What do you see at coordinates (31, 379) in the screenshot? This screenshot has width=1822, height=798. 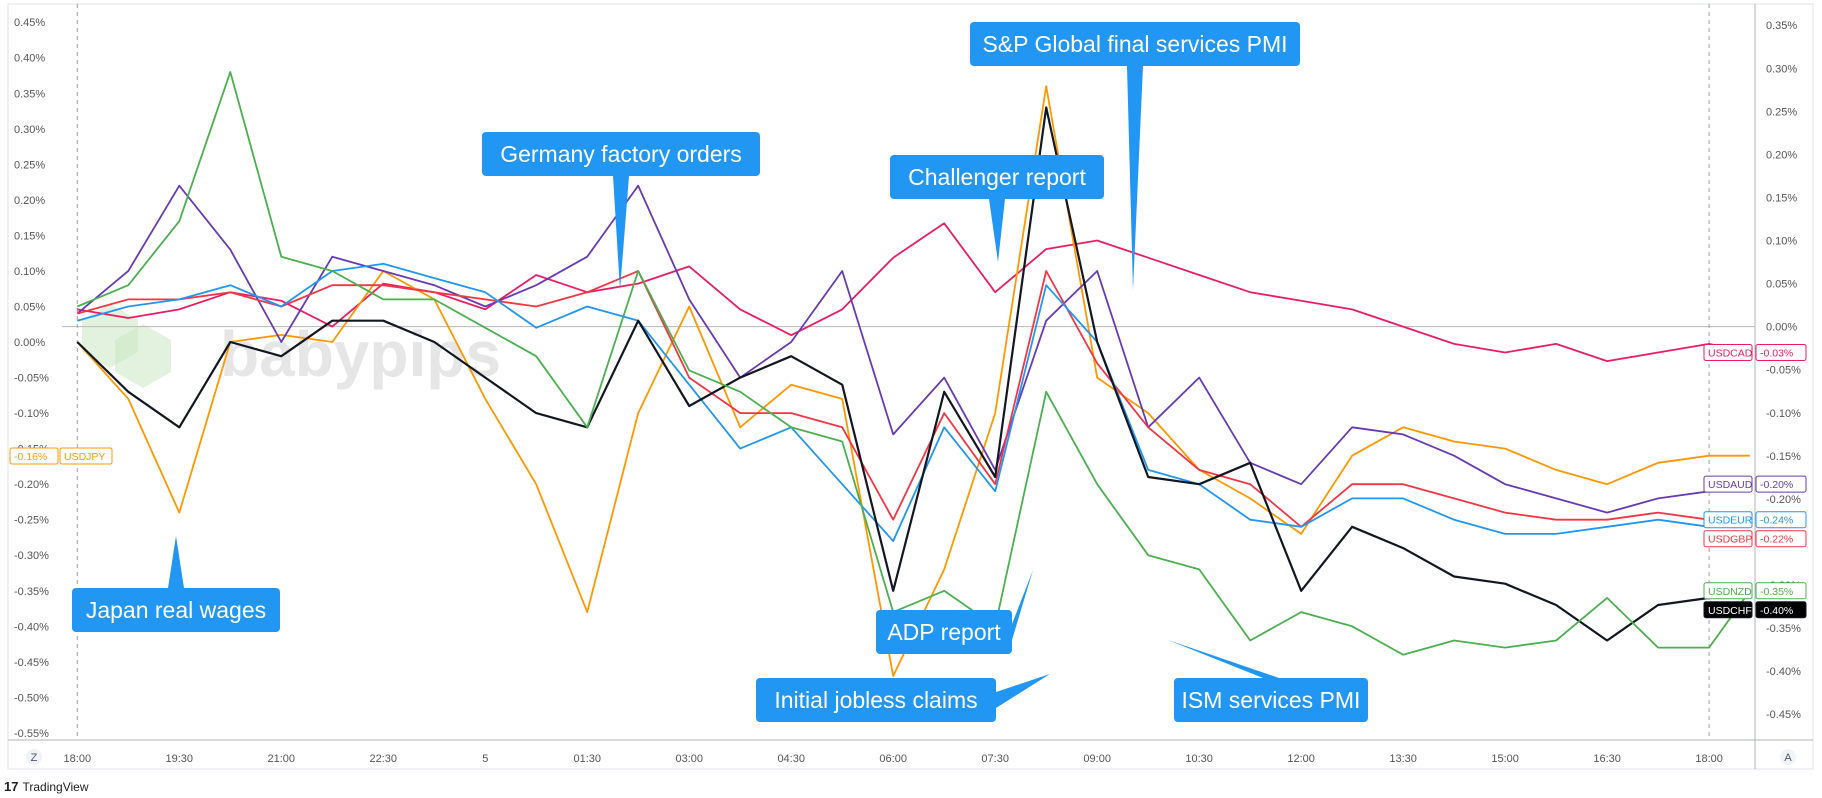 I see `left-tick-label: -0.05%` at bounding box center [31, 379].